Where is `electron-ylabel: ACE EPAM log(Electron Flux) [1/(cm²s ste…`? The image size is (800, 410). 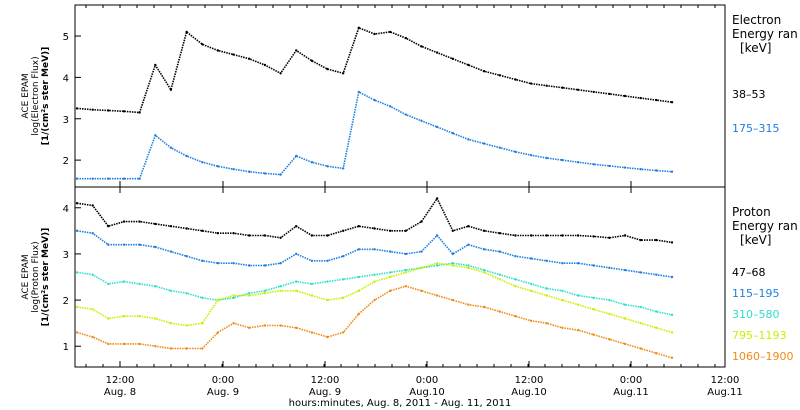 electron-ylabel: ACE EPAM log(Electron Flux) [1/(cm²s ste… is located at coordinates (36, 96).